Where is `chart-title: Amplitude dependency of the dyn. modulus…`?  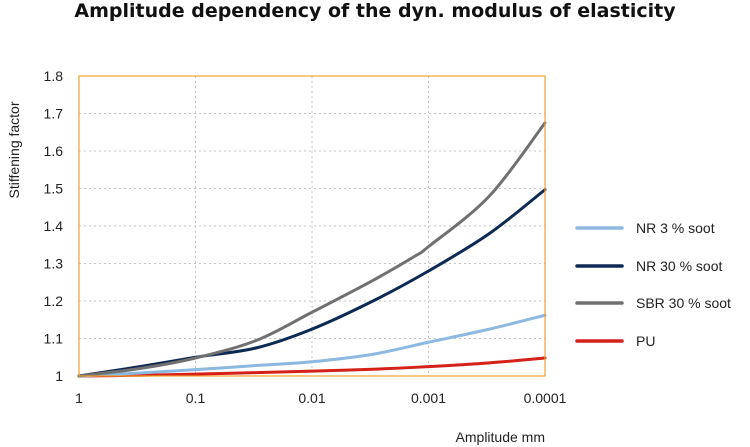
chart-title: Amplitude dependency of the dyn. modulus… is located at coordinates (375, 11).